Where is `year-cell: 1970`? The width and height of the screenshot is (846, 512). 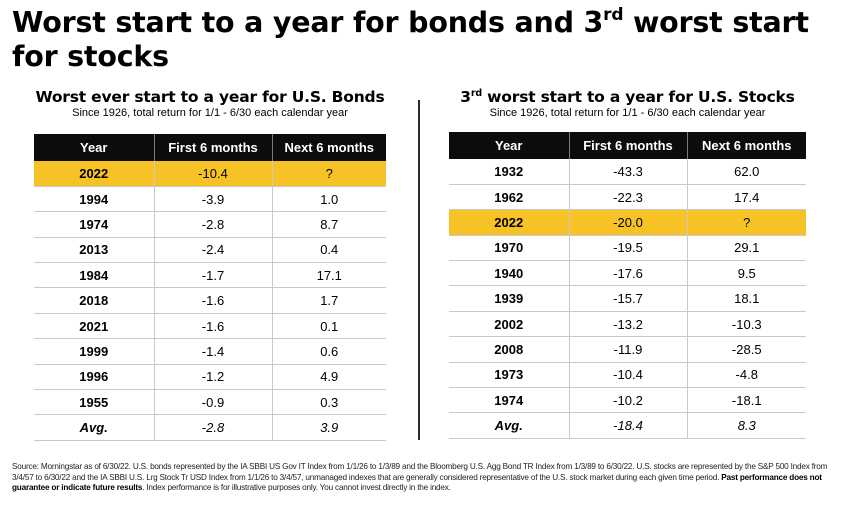
year-cell: 1970 is located at coordinates (509, 248).